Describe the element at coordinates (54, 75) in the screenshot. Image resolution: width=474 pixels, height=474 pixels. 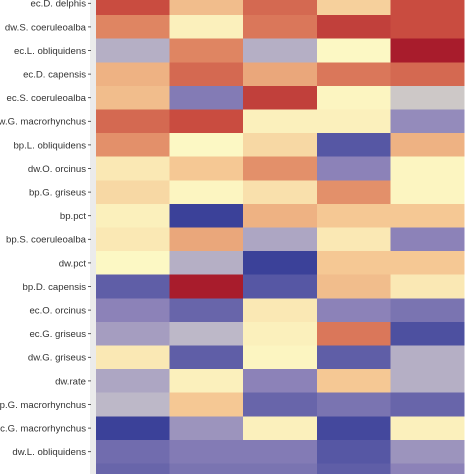
I see `row-label: ec.D. capensis` at that location.